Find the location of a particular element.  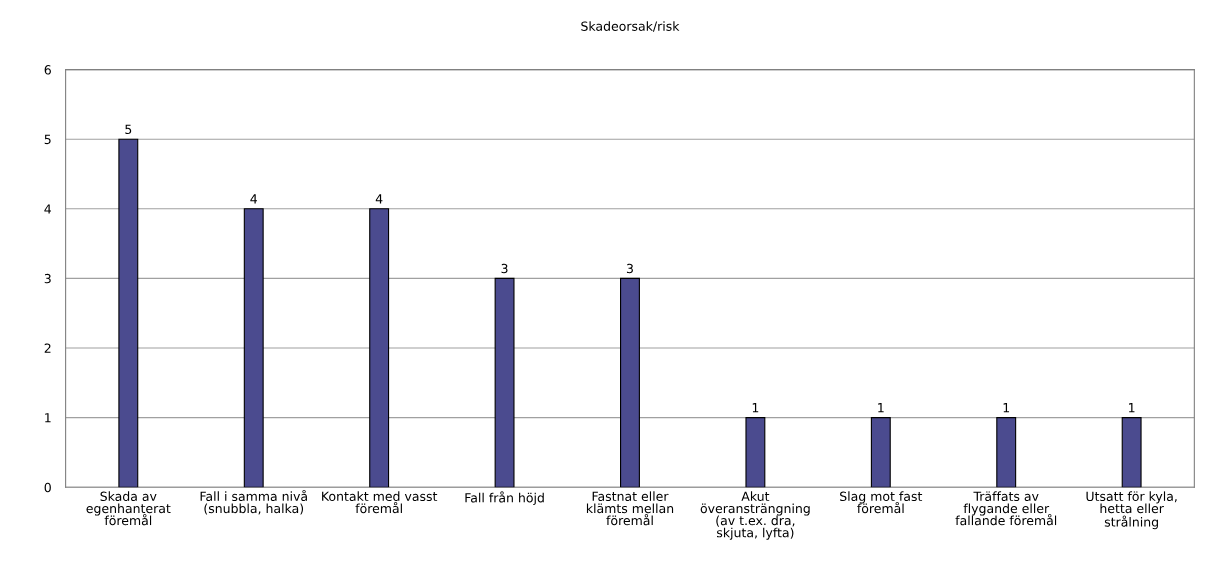

x-tick-label: Träffats av flygande eller fallande föremål is located at coordinates (1006, 508).